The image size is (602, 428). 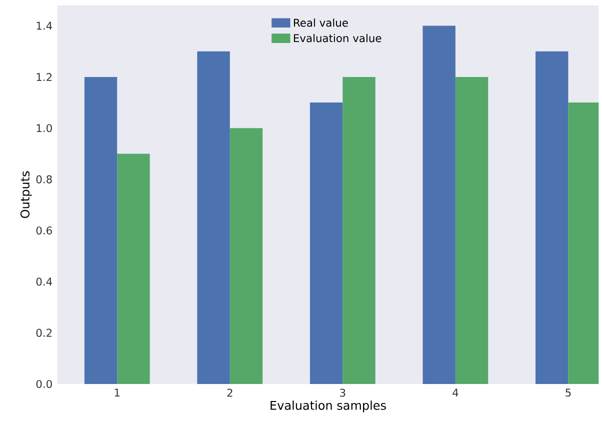 What do you see at coordinates (343, 392) in the screenshot?
I see `x-tick-label: 3` at bounding box center [343, 392].